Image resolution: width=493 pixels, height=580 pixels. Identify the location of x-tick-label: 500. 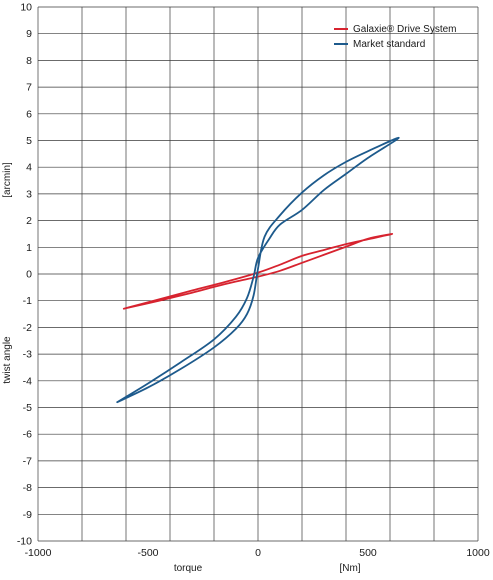
(368, 553).